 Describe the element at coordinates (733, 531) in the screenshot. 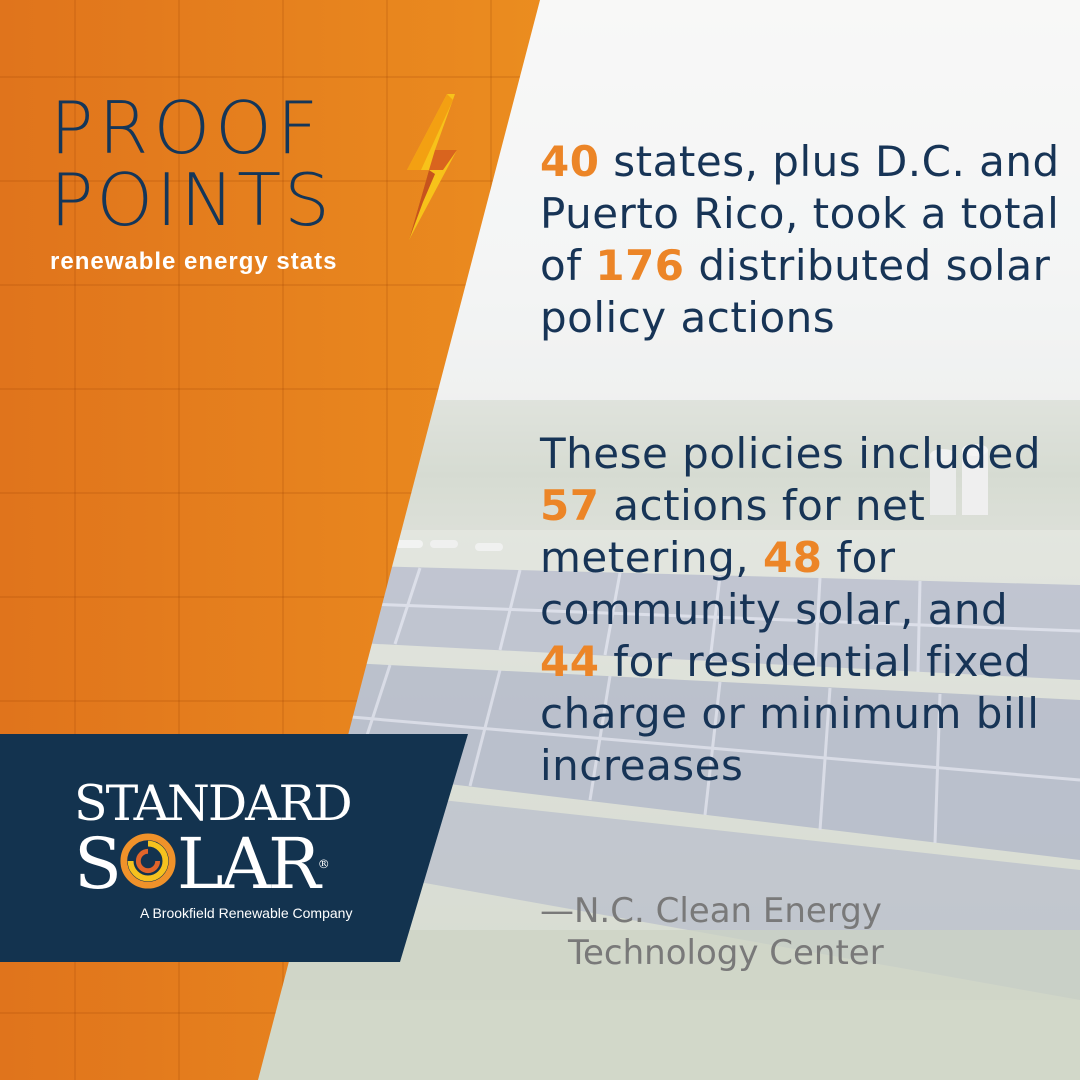

I see `stat-text: actions for net metering,` at that location.